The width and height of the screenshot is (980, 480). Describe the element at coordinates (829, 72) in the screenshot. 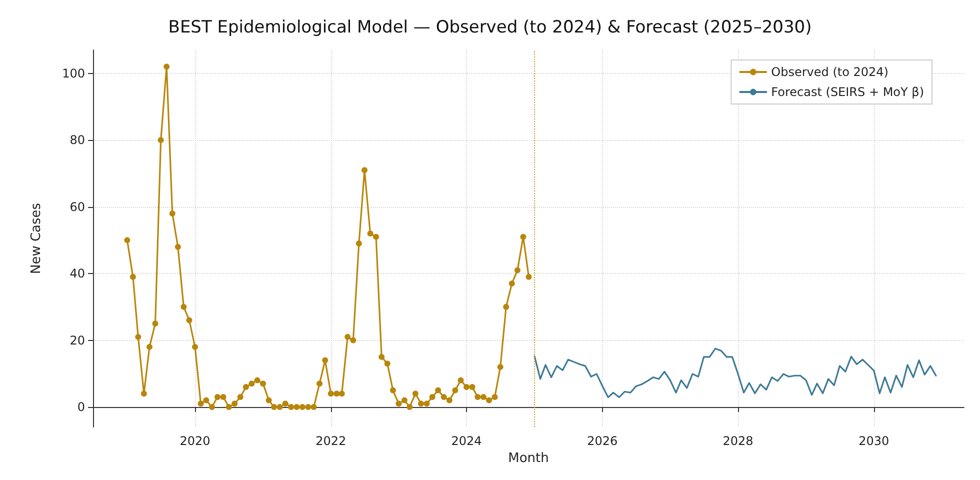

I see `legend-label: Observed (to 2024)` at that location.